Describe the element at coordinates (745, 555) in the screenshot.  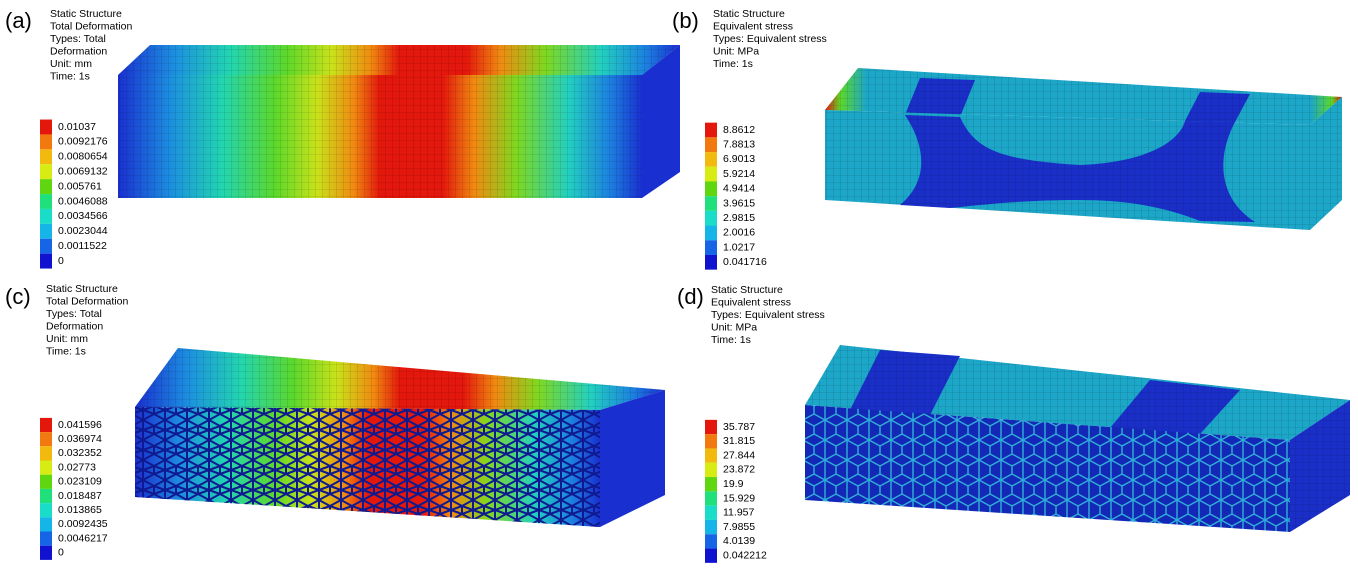
I see `legend-label: 0.042212` at that location.